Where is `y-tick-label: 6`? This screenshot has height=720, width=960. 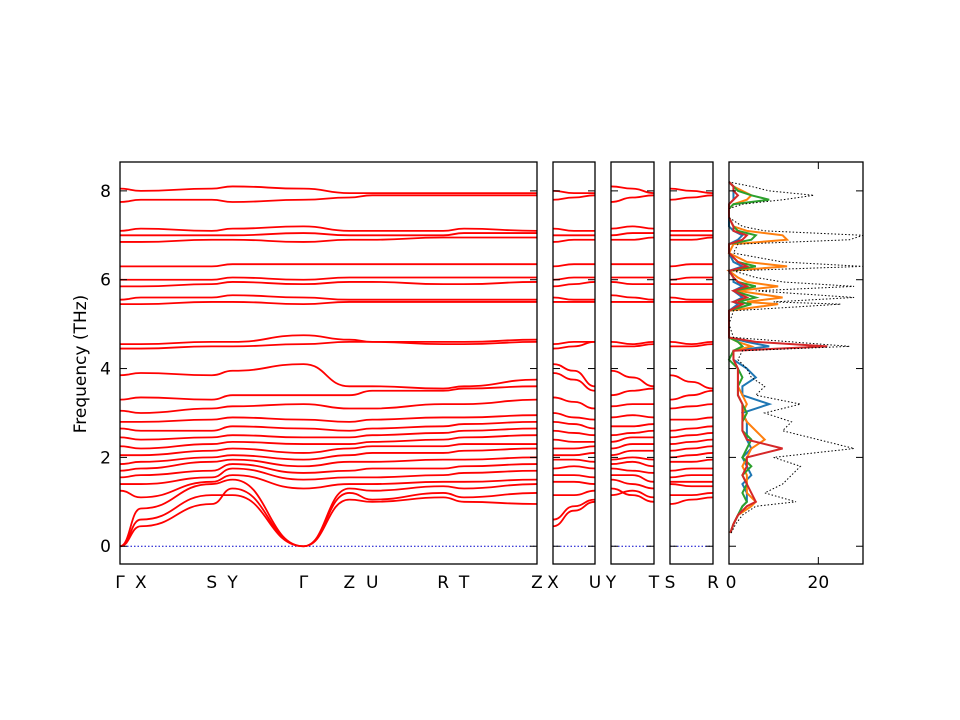 y-tick-label: 6 is located at coordinates (105, 281).